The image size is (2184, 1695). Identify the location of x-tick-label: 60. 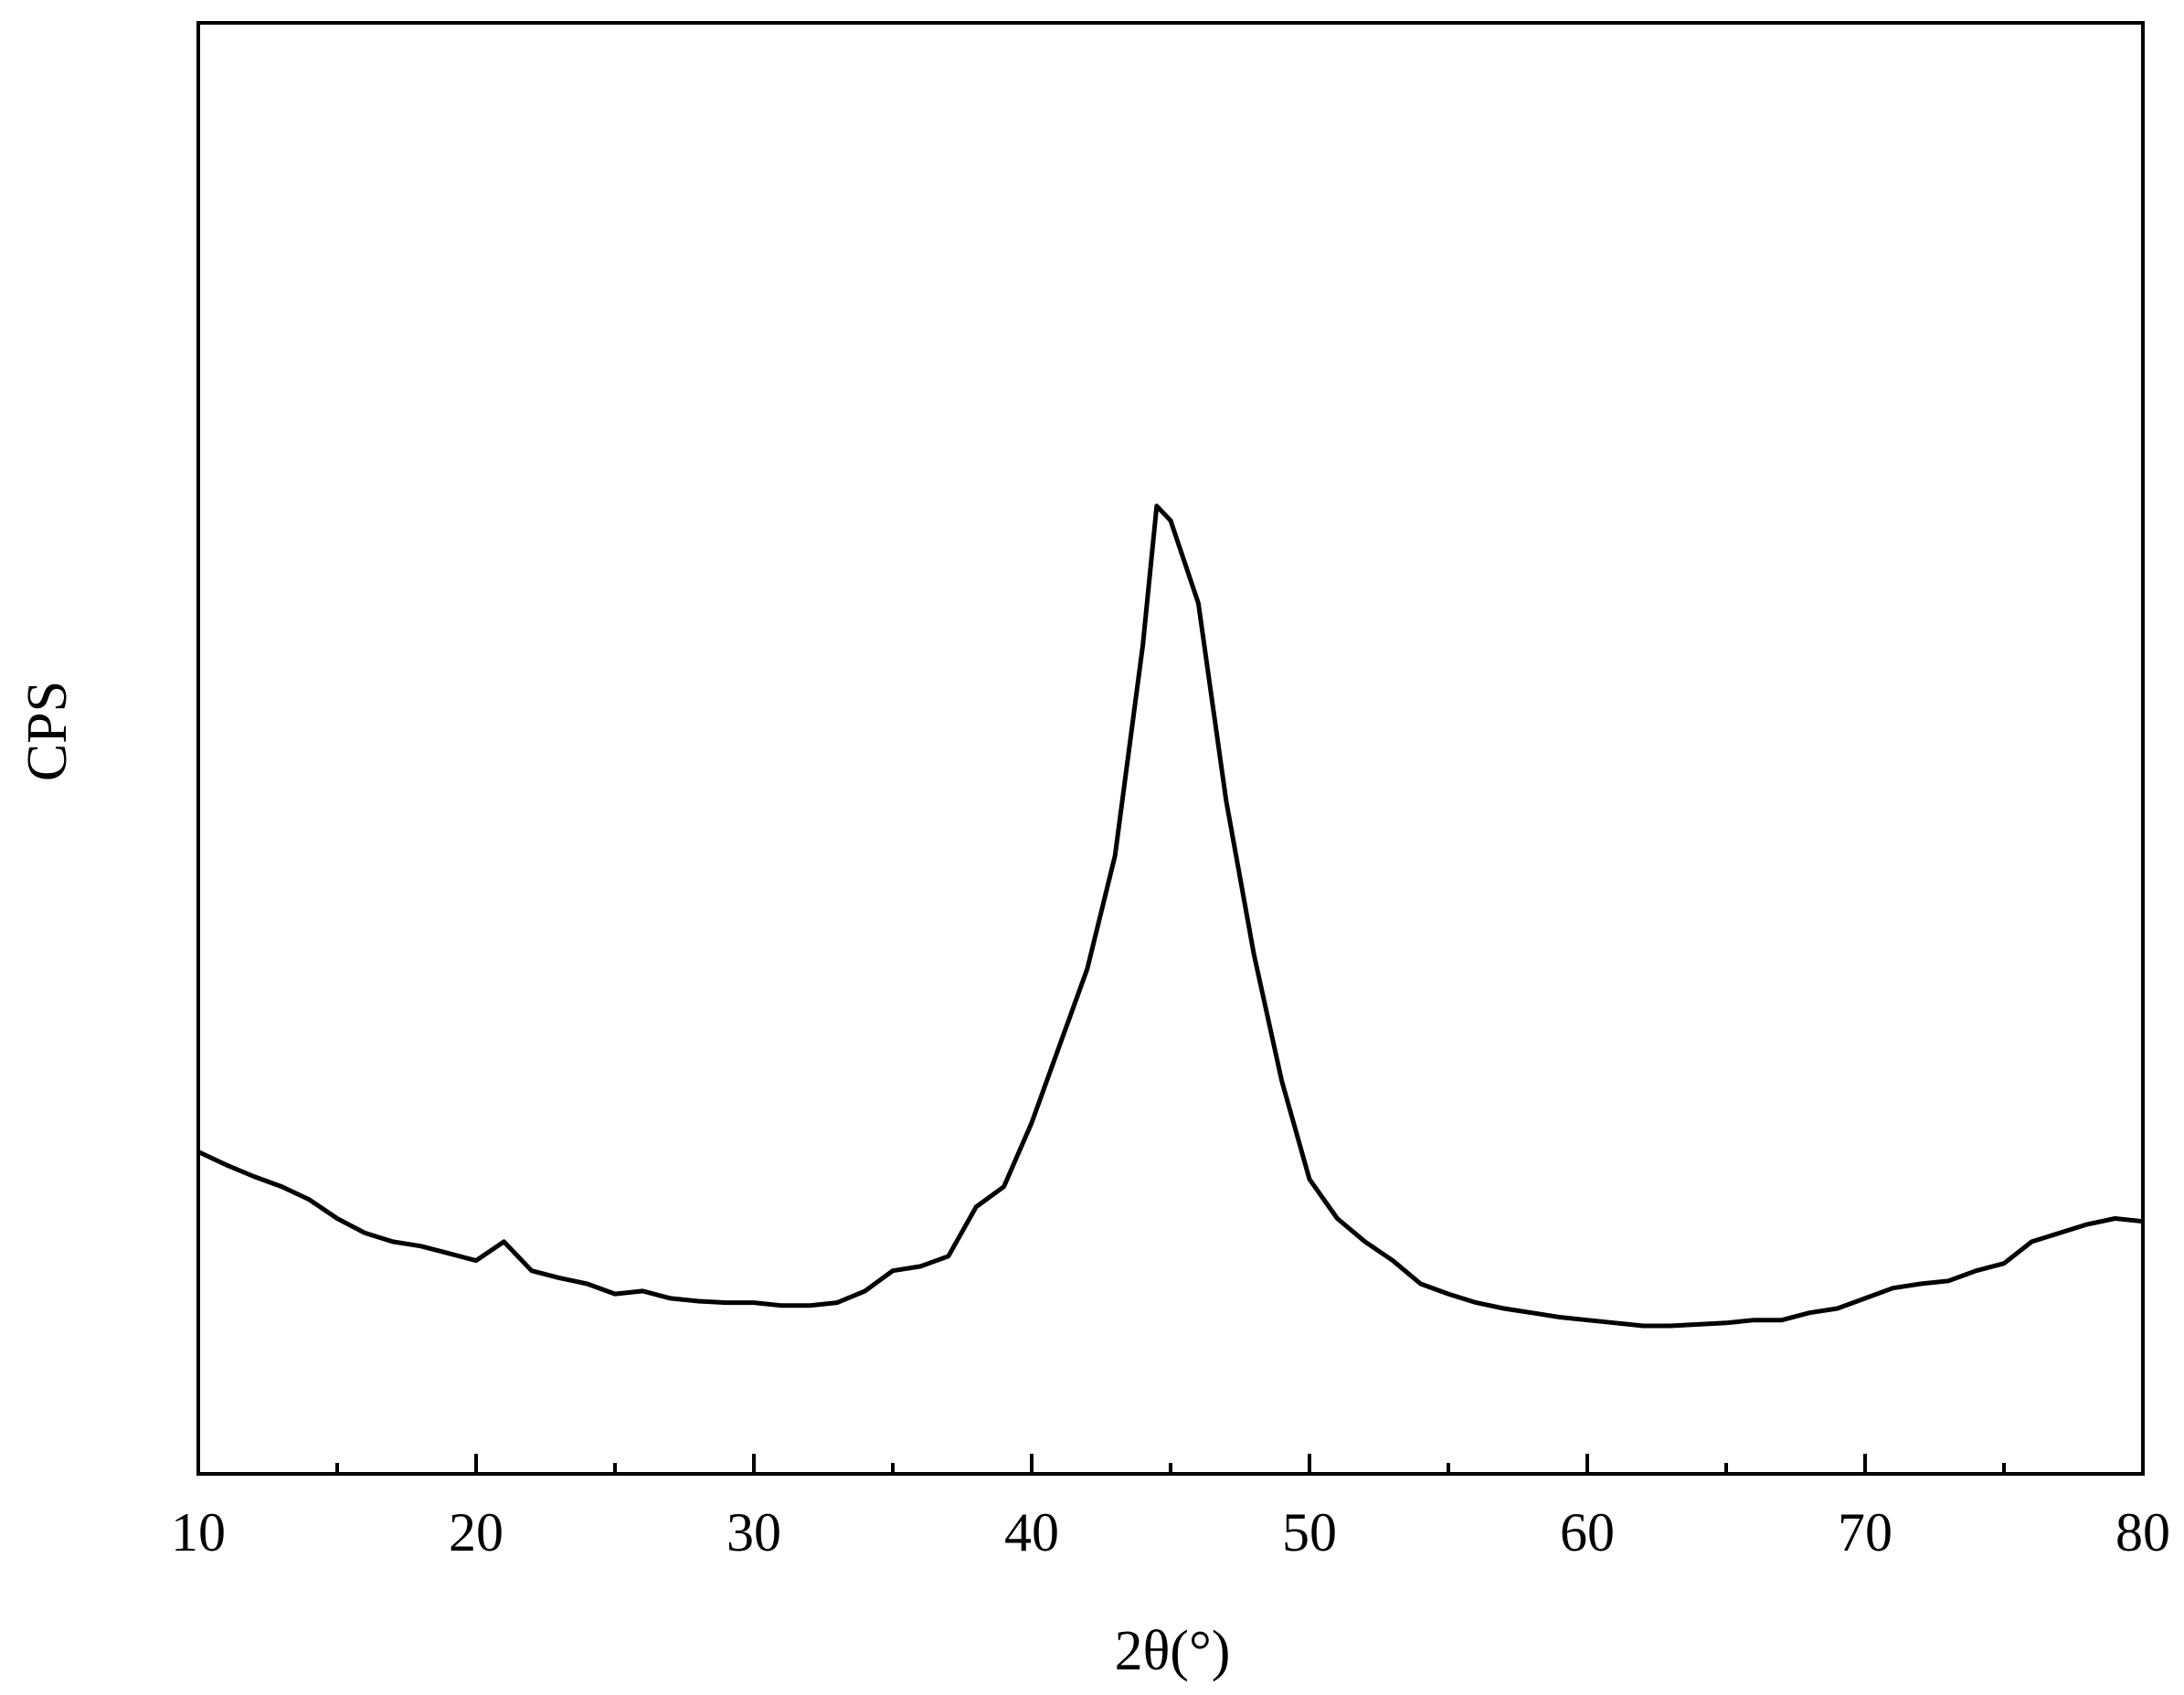
(1588, 1532).